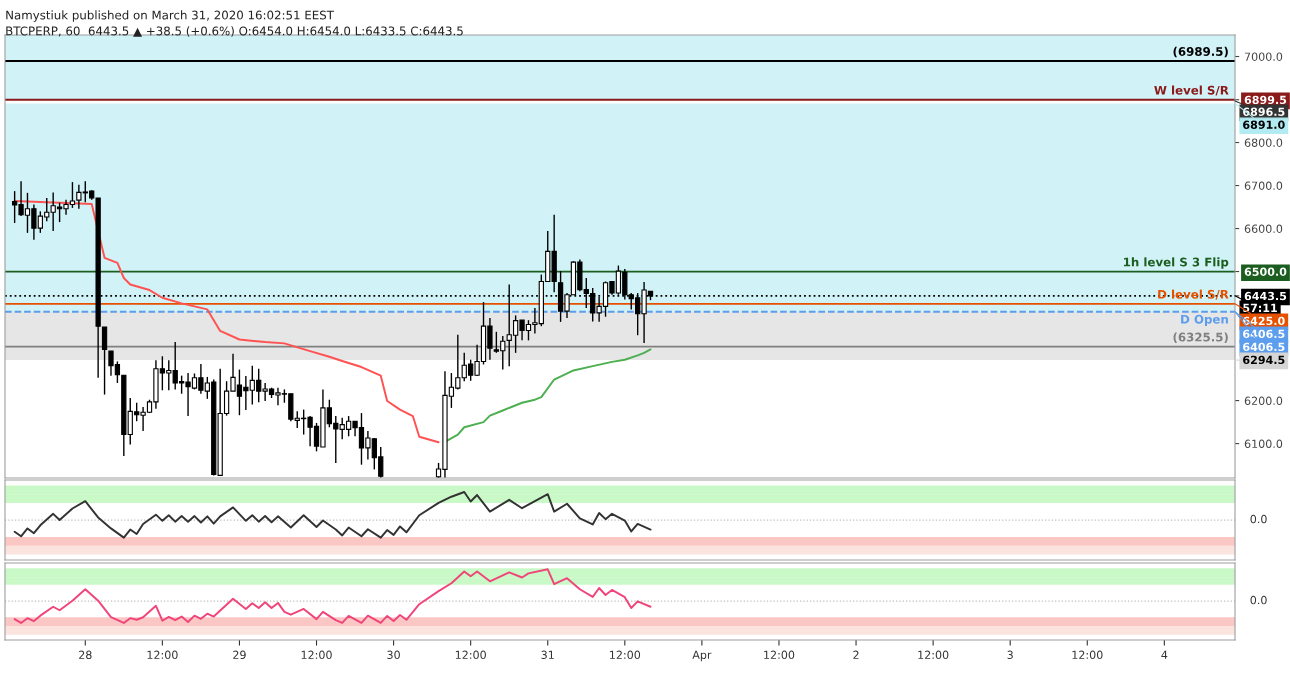  What do you see at coordinates (1193, 294) in the screenshot?
I see `ref-line-label: D level S/R` at bounding box center [1193, 294].